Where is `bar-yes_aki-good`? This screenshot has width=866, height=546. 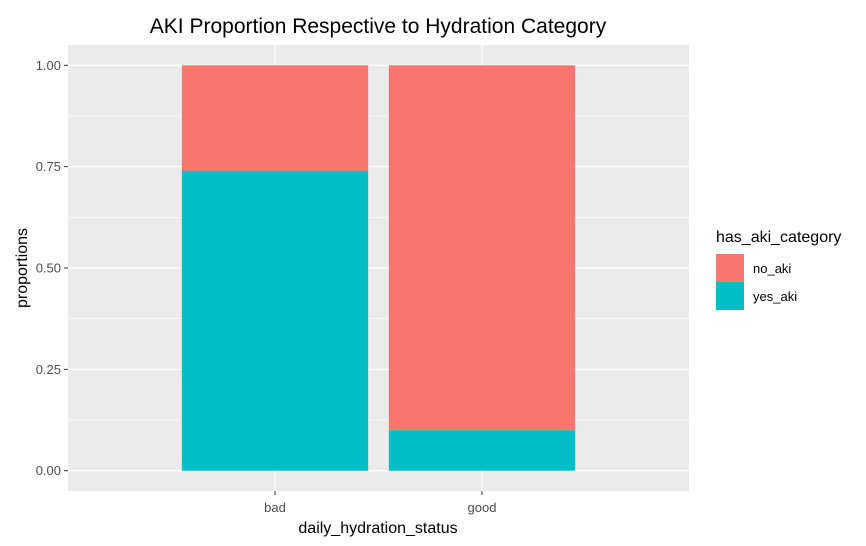
bar-yes_aki-good is located at coordinates (482, 450).